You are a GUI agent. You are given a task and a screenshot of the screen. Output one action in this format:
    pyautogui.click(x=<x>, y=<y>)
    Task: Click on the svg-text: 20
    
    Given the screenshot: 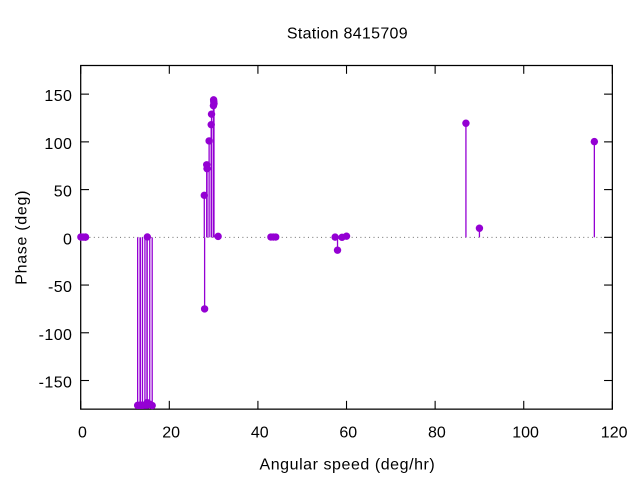 What is the action you would take?
    pyautogui.click(x=171, y=432)
    